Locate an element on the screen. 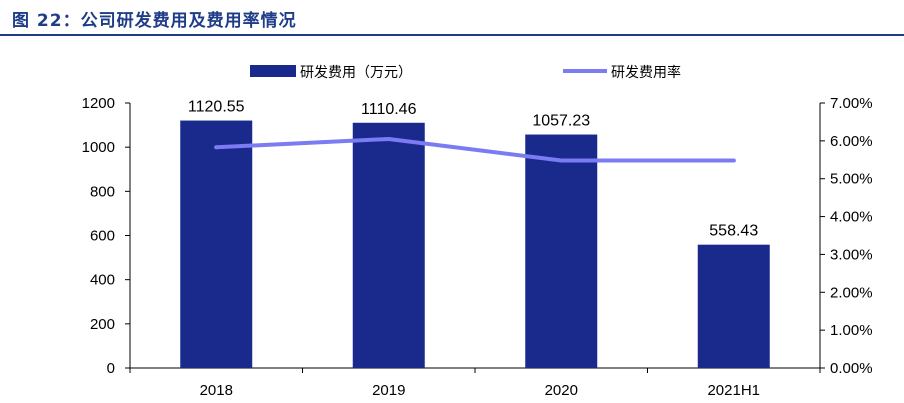 The width and height of the screenshot is (904, 403). title-rule is located at coordinates (452, 35).